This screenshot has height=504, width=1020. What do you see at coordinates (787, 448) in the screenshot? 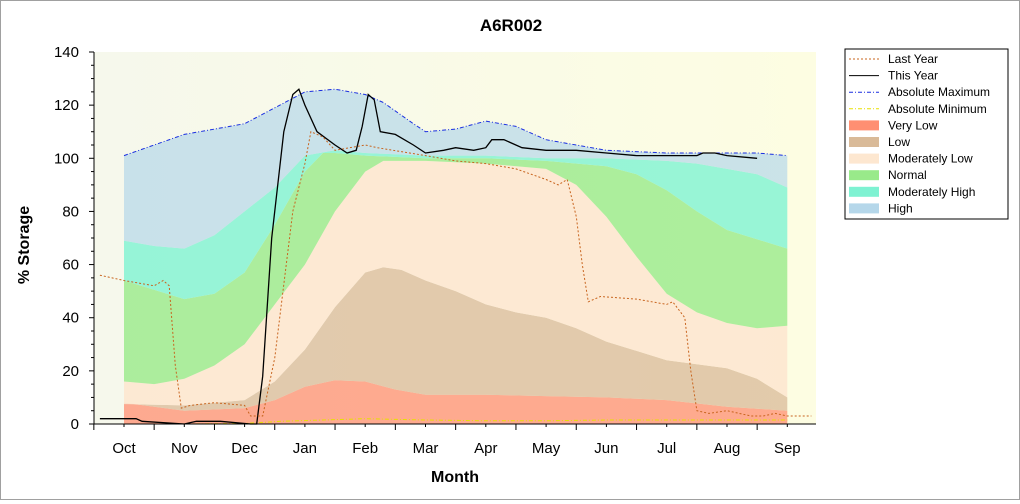
I see `x-tick-label-sep: Sep` at bounding box center [787, 448].